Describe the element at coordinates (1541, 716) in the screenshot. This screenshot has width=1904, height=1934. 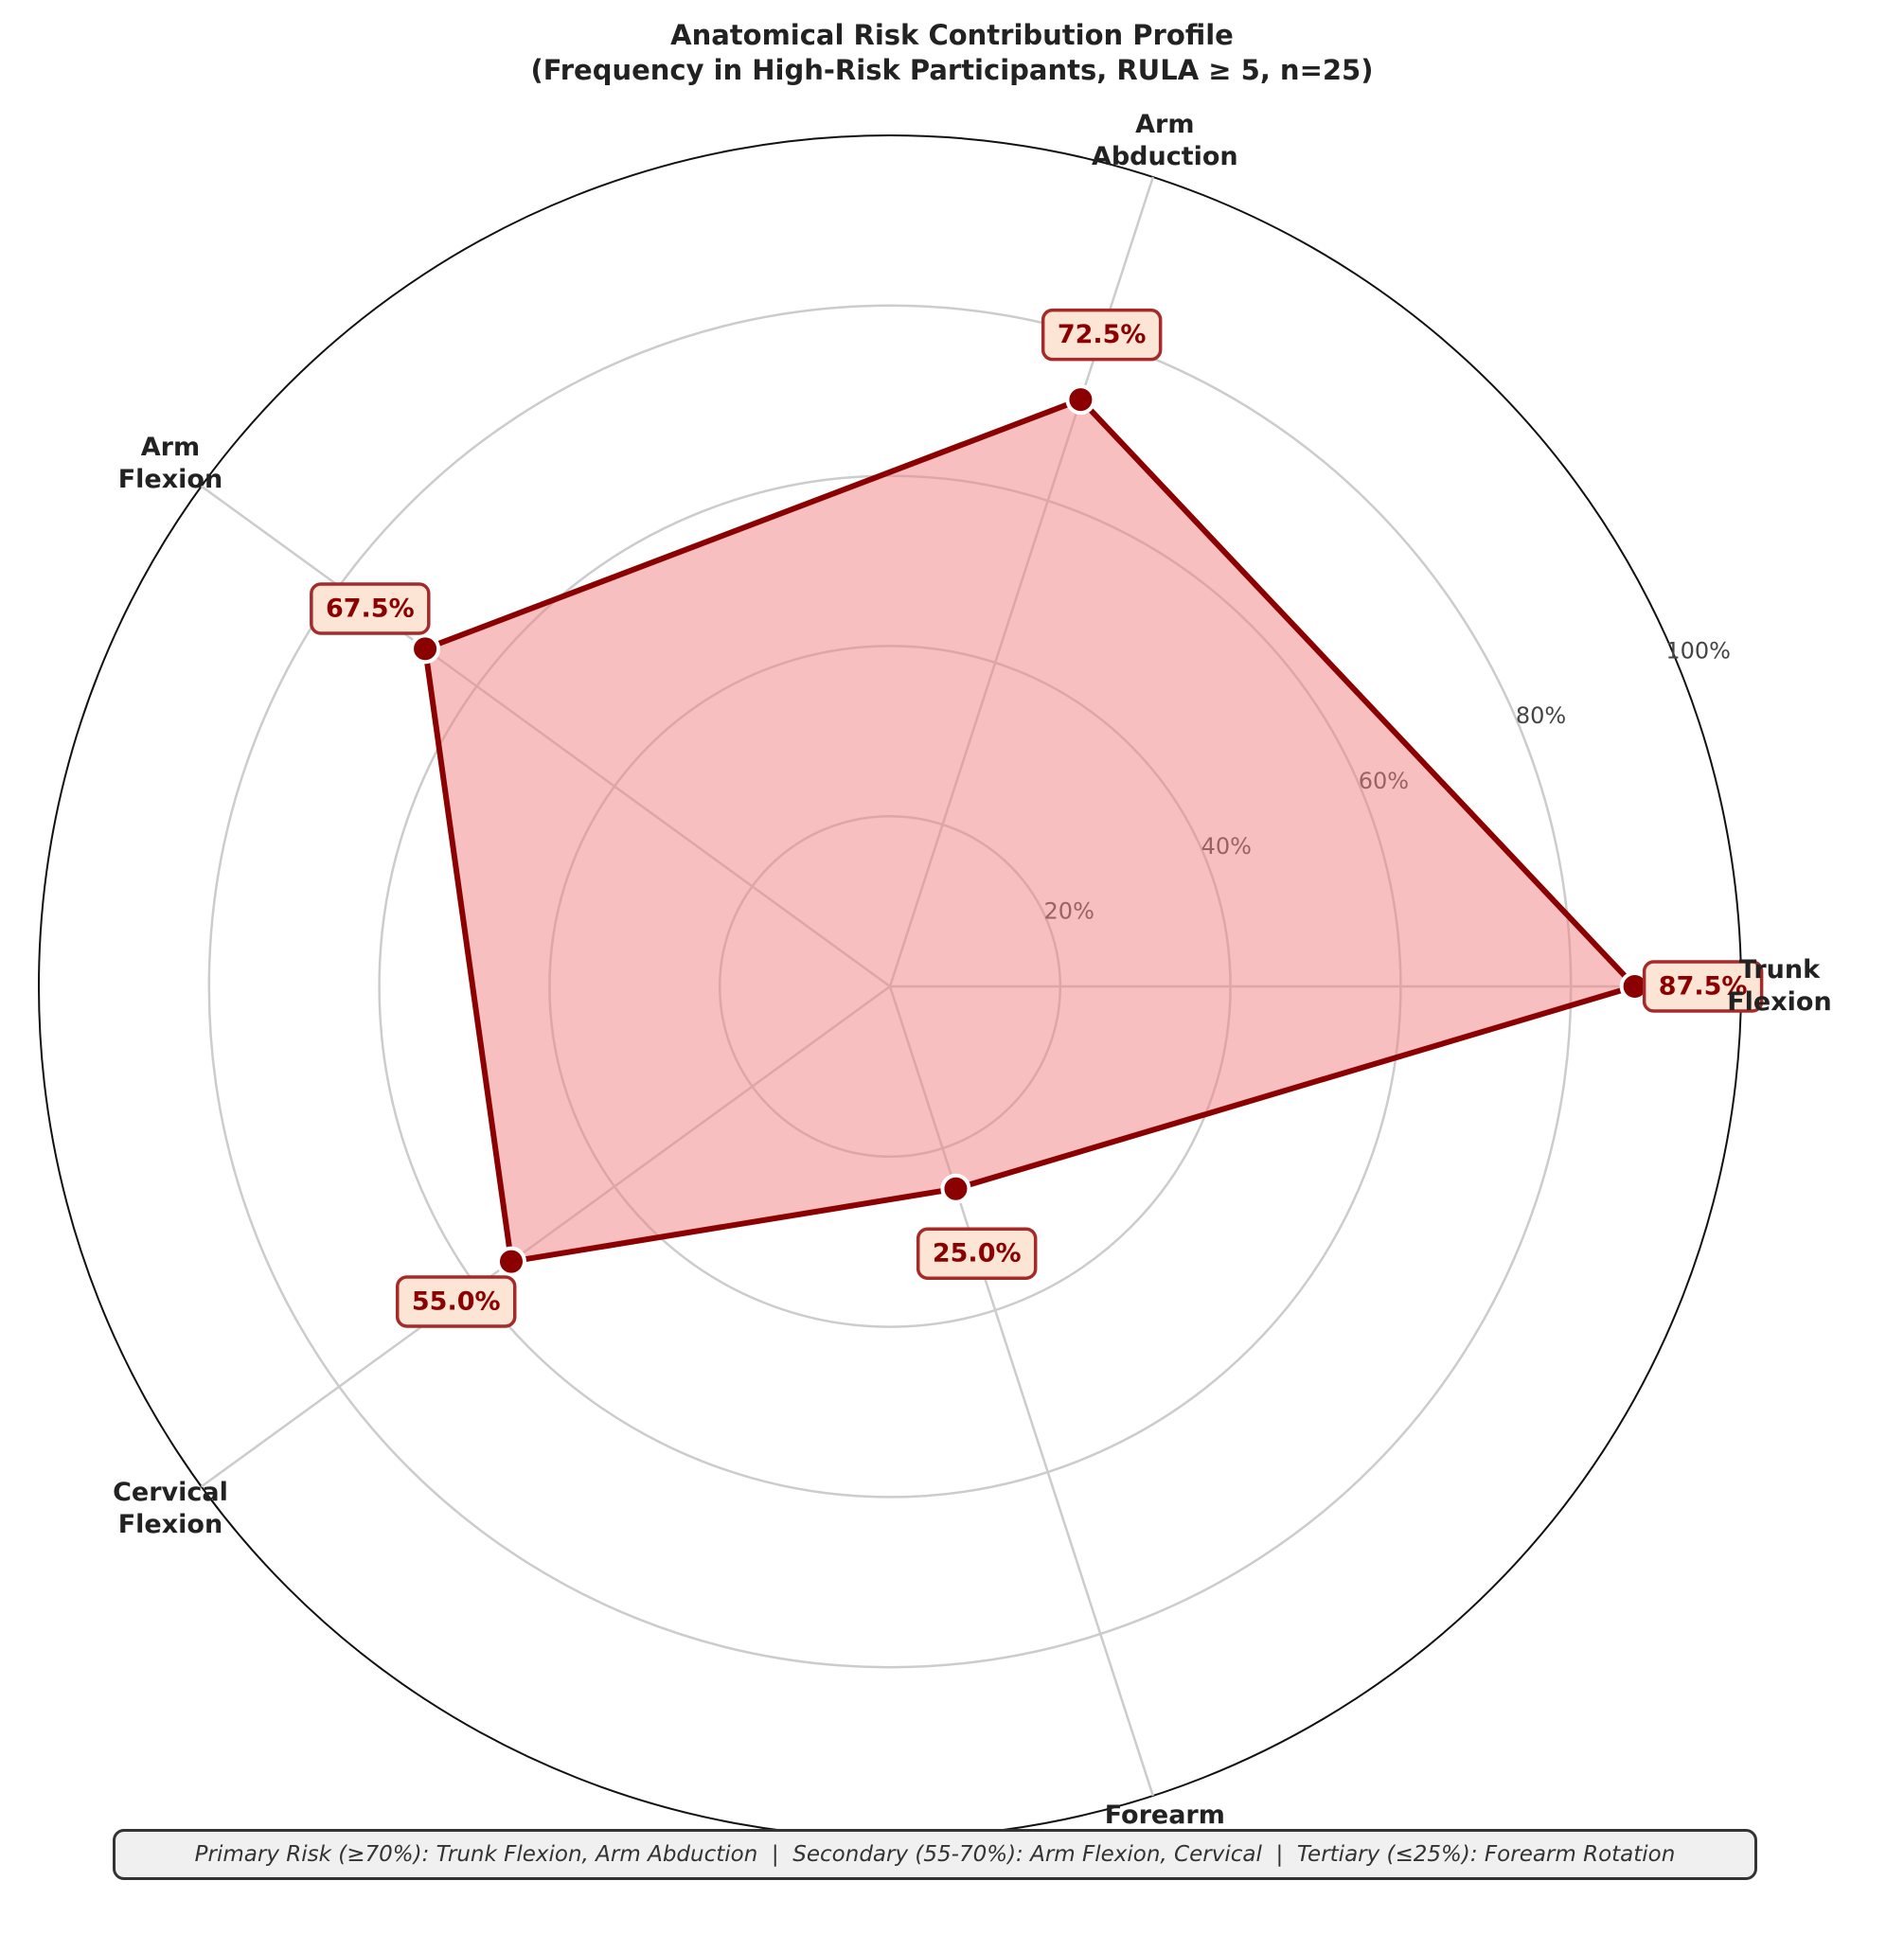
I see `r-tick-label: 80%` at that location.